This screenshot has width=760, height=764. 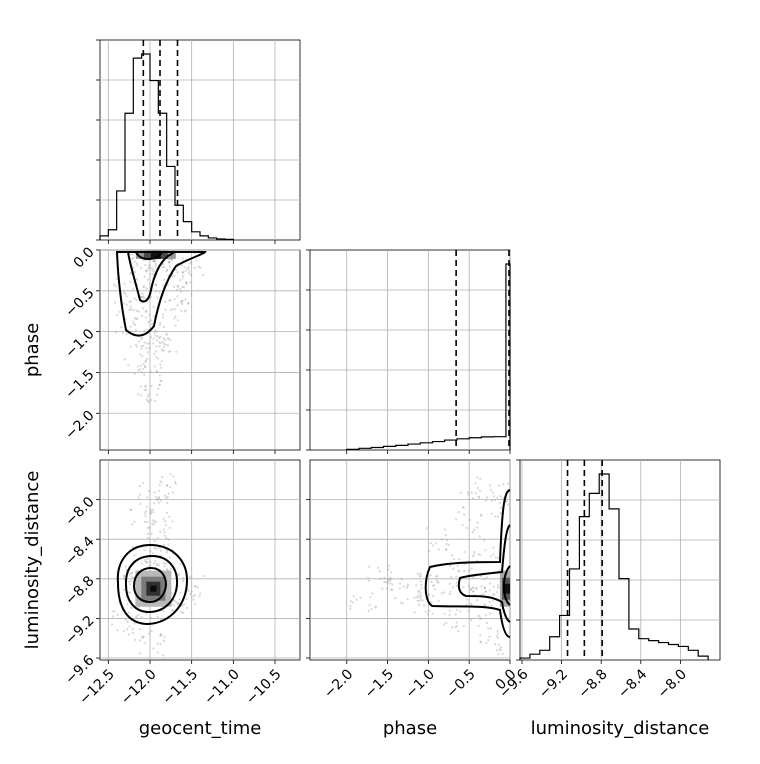 What do you see at coordinates (32, 350) in the screenshot?
I see `y-axis-label-phase: phase` at bounding box center [32, 350].